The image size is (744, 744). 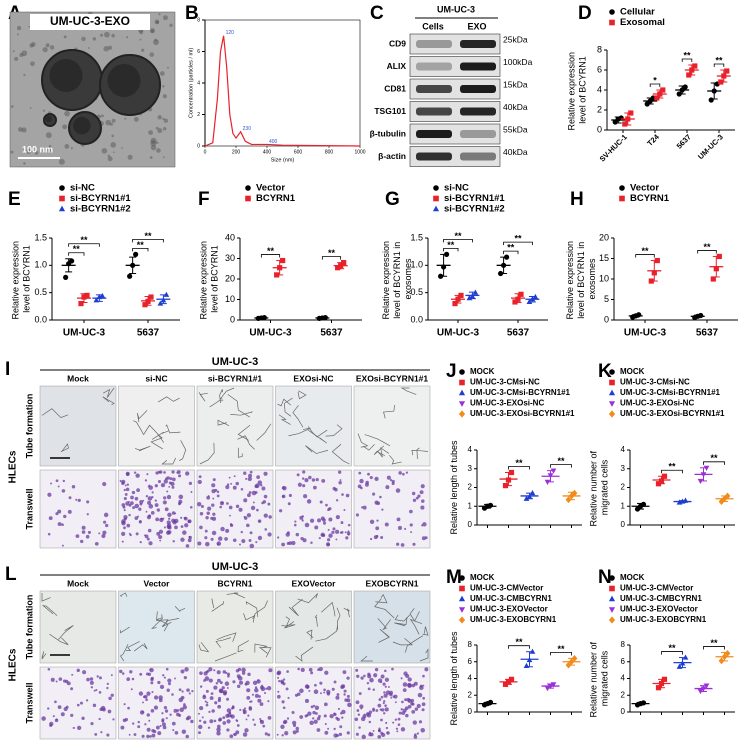 What do you see at coordinates (655, 382) in the screenshot?
I see `legend-label: UM-UC-3-CMsi-NC` at bounding box center [655, 382].